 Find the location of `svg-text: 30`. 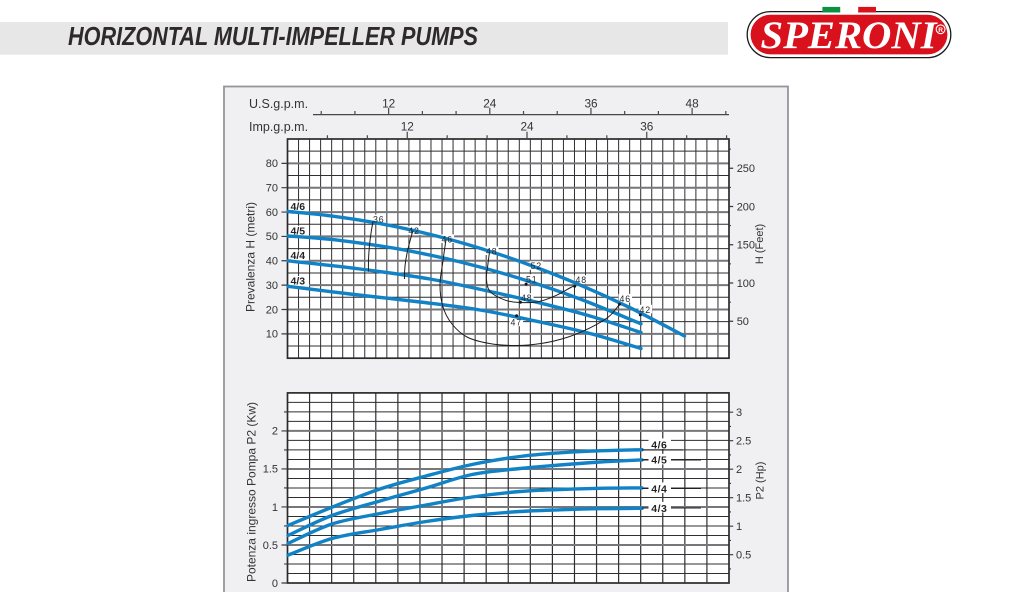

svg-text: 30 is located at coordinates (272, 286).